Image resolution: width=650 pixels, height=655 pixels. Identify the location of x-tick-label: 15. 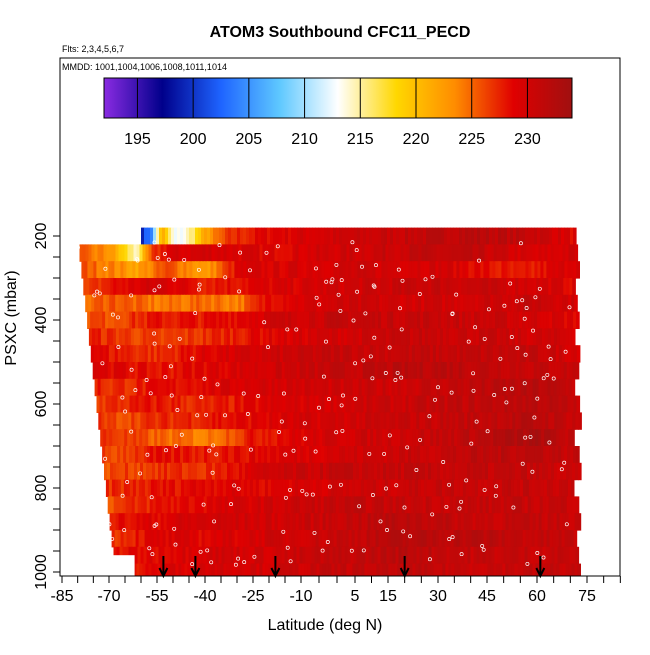
(388, 596).